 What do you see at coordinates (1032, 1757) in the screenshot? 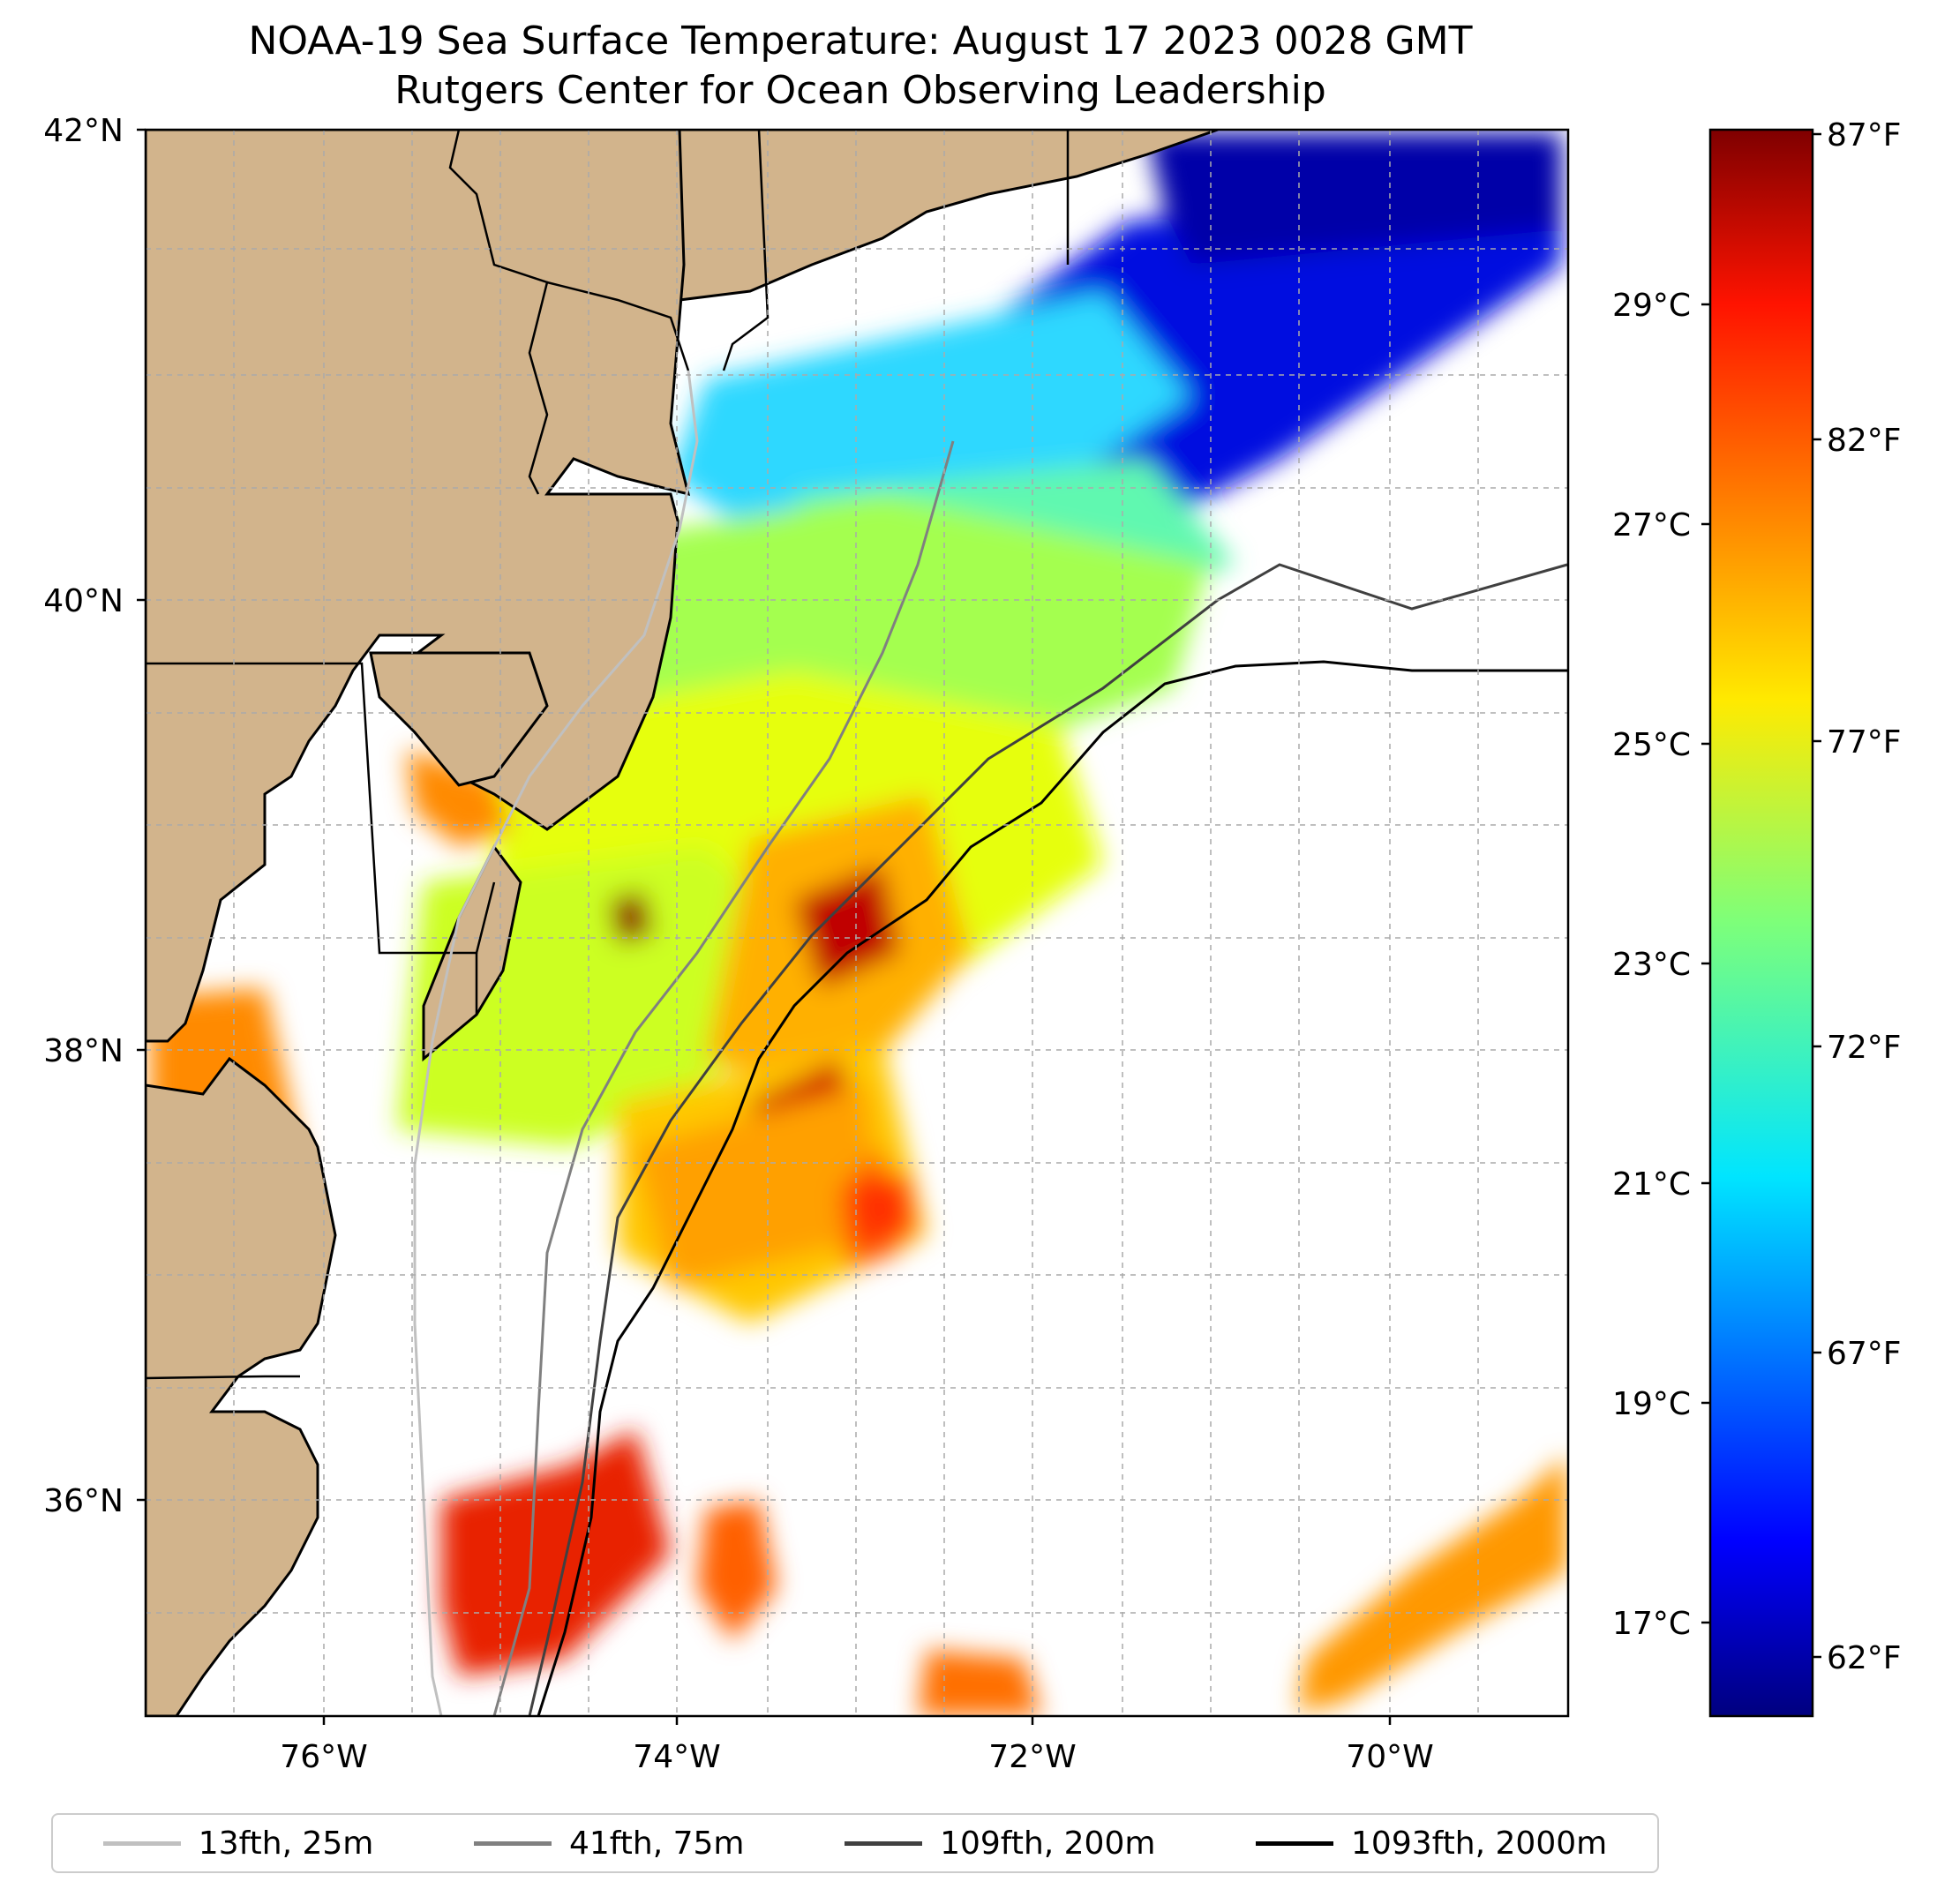
I see `lon-label-72: 72°W` at bounding box center [1032, 1757].